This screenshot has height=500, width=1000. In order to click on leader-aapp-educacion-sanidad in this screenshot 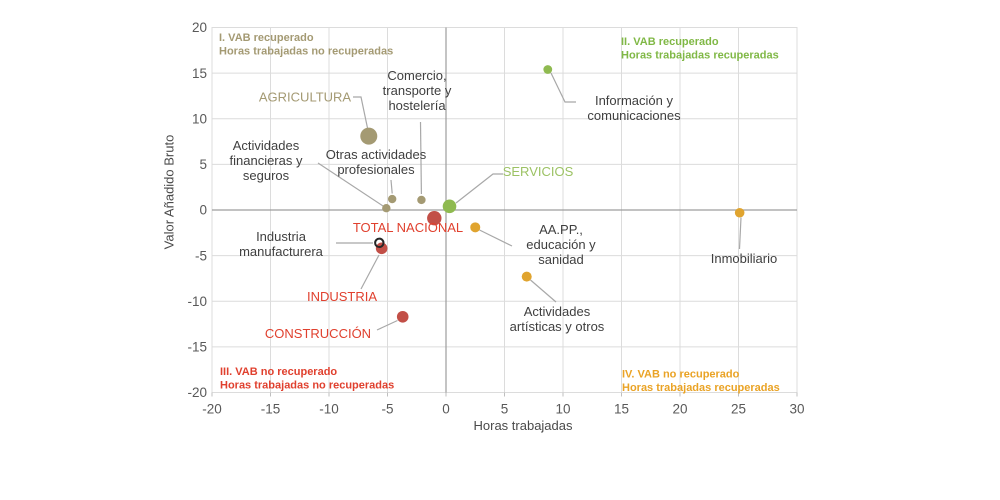, I will do `click(496, 238)`.